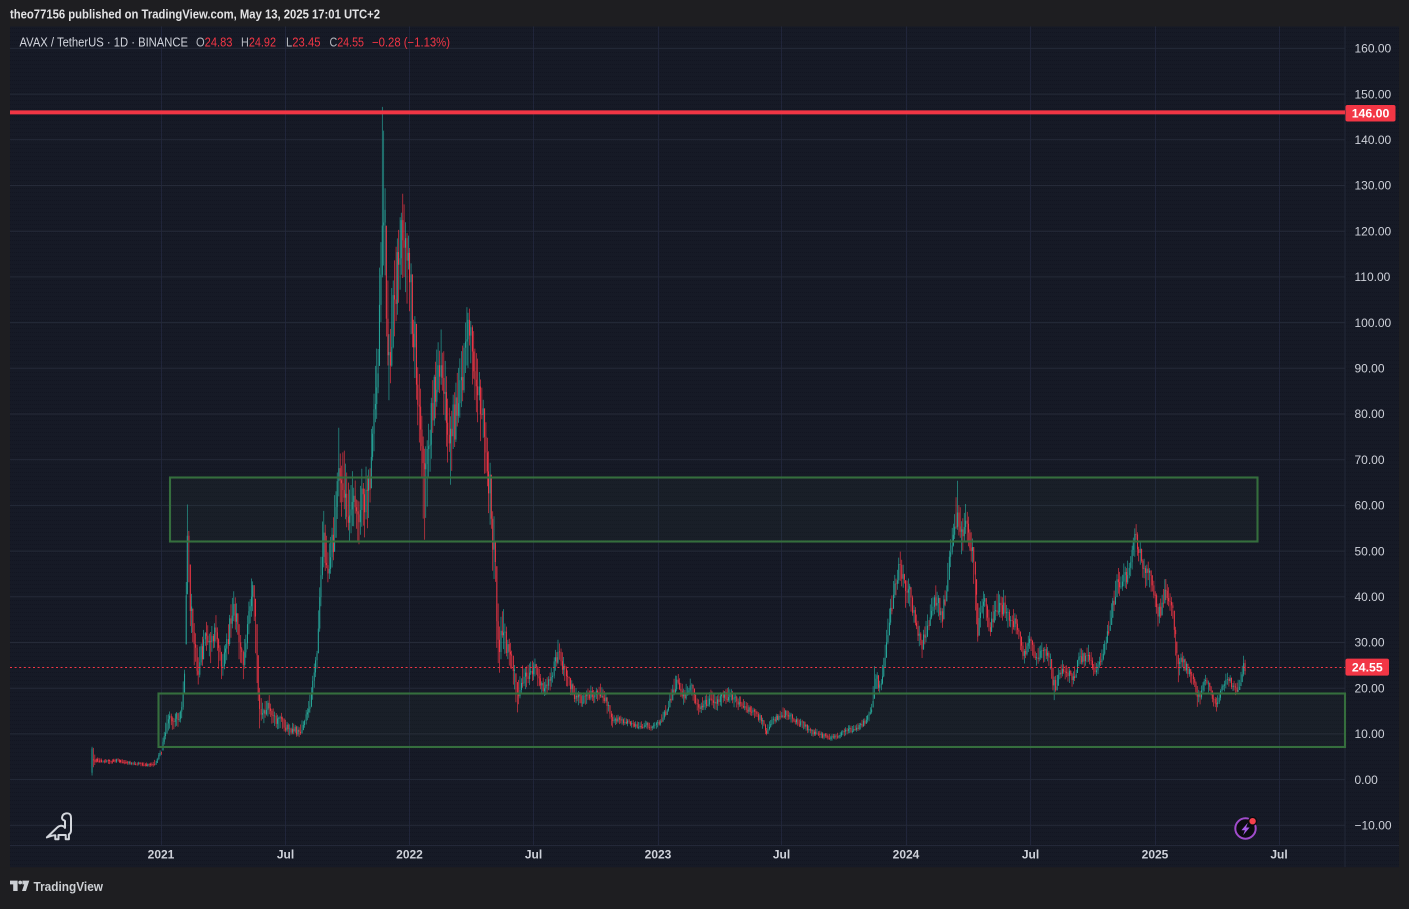 This screenshot has height=909, width=1409. I want to click on svg-text: 140.00, so click(1373, 140).